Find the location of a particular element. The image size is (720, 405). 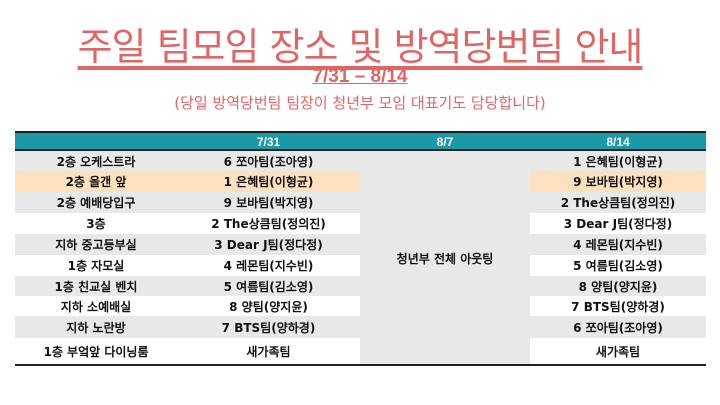

table-row: 지하 노란방 7 BTS팀(양하경) 6 쪼아팀(조아영) is located at coordinates (360, 327).